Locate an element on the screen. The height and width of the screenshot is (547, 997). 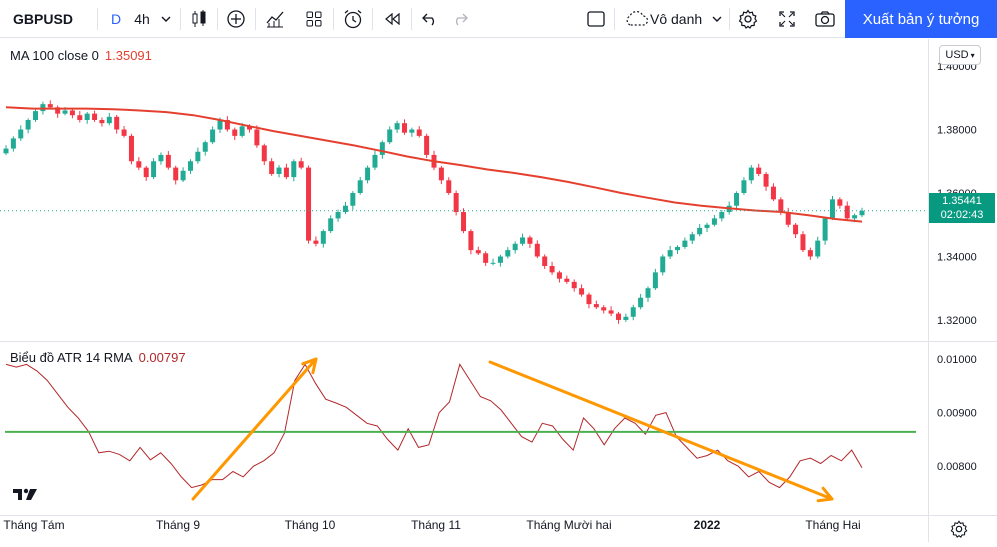
atr-legend-name: Biểu đồ ATR 14 RMA is located at coordinates (71, 357).